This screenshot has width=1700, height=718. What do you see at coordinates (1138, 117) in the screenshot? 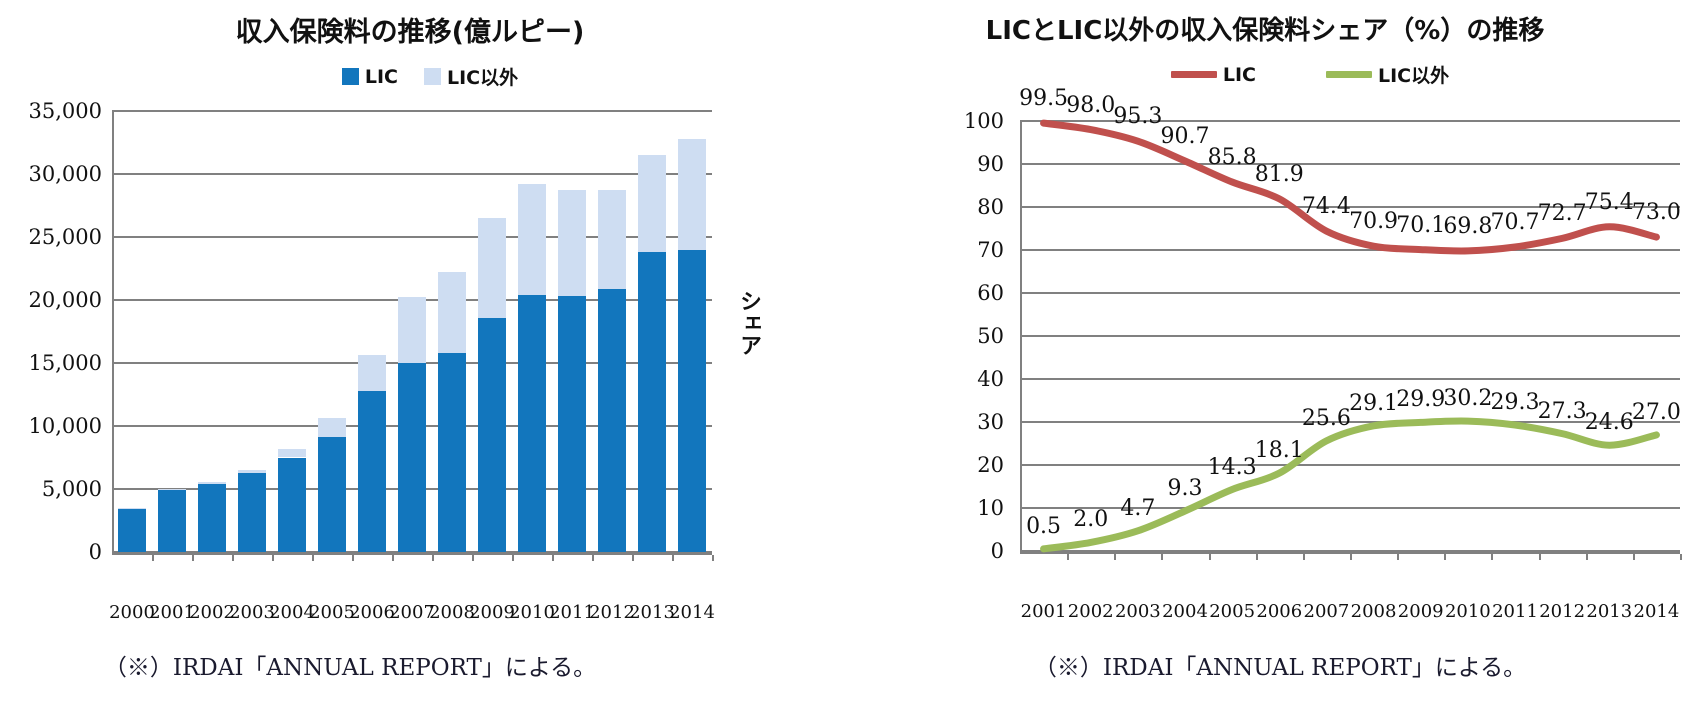
I see `data-point-label: 95.3` at bounding box center [1138, 117].